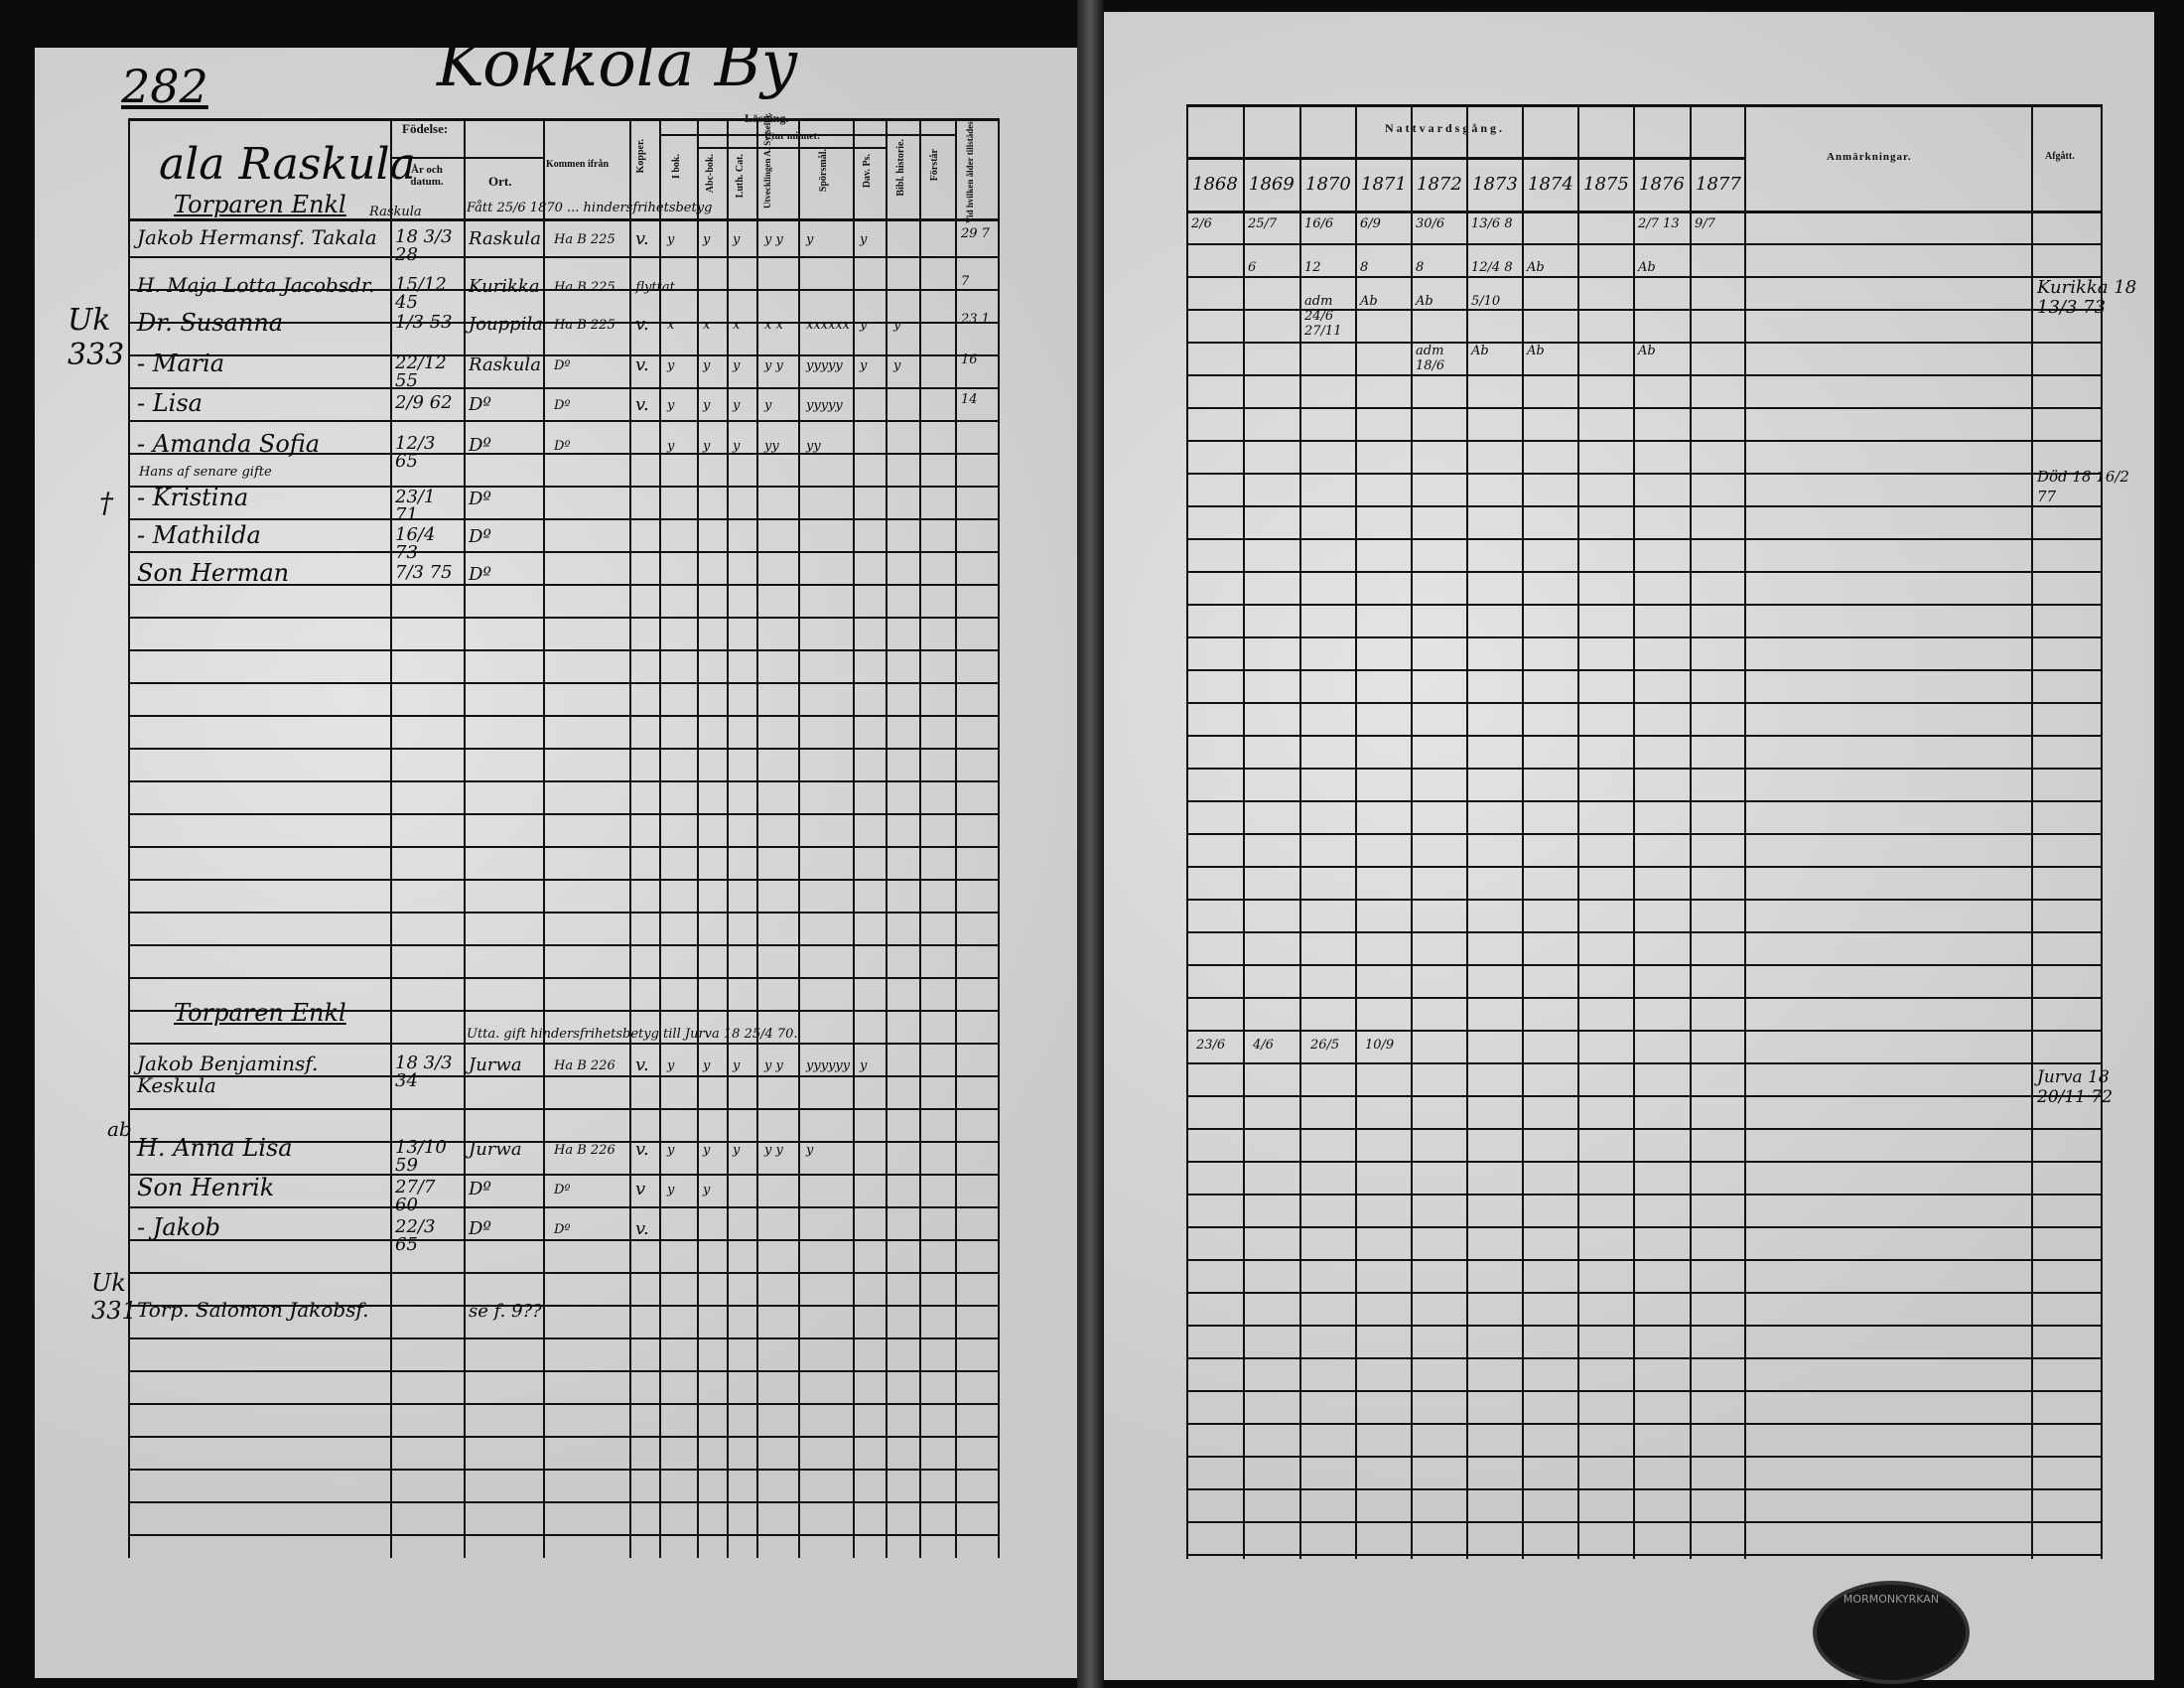 This screenshot has height=1688, width=2184. I want to click on communion-date: 26/5, so click(1325, 1045).